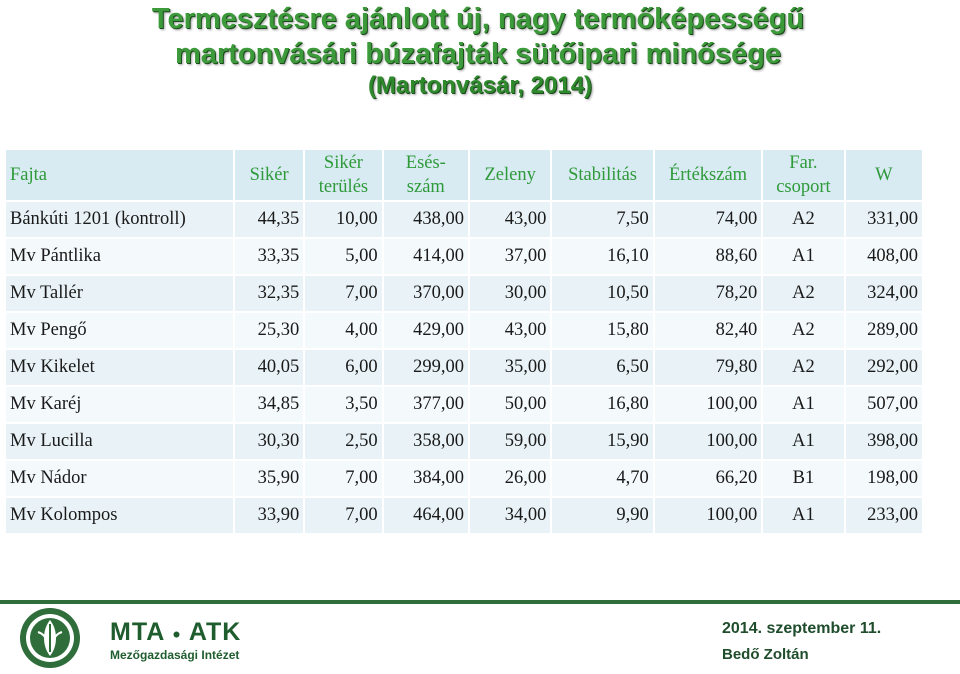 The image size is (960, 674). Describe the element at coordinates (803, 478) in the screenshot. I see `cell-far-csoport: B1` at that location.